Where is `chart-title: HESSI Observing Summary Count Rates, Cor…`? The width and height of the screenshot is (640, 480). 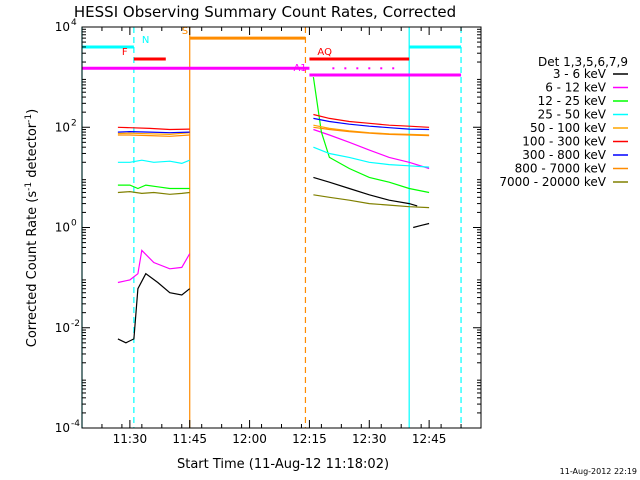 chart-title: HESSI Observing Summary Count Rates, Cor… is located at coordinates (265, 12).